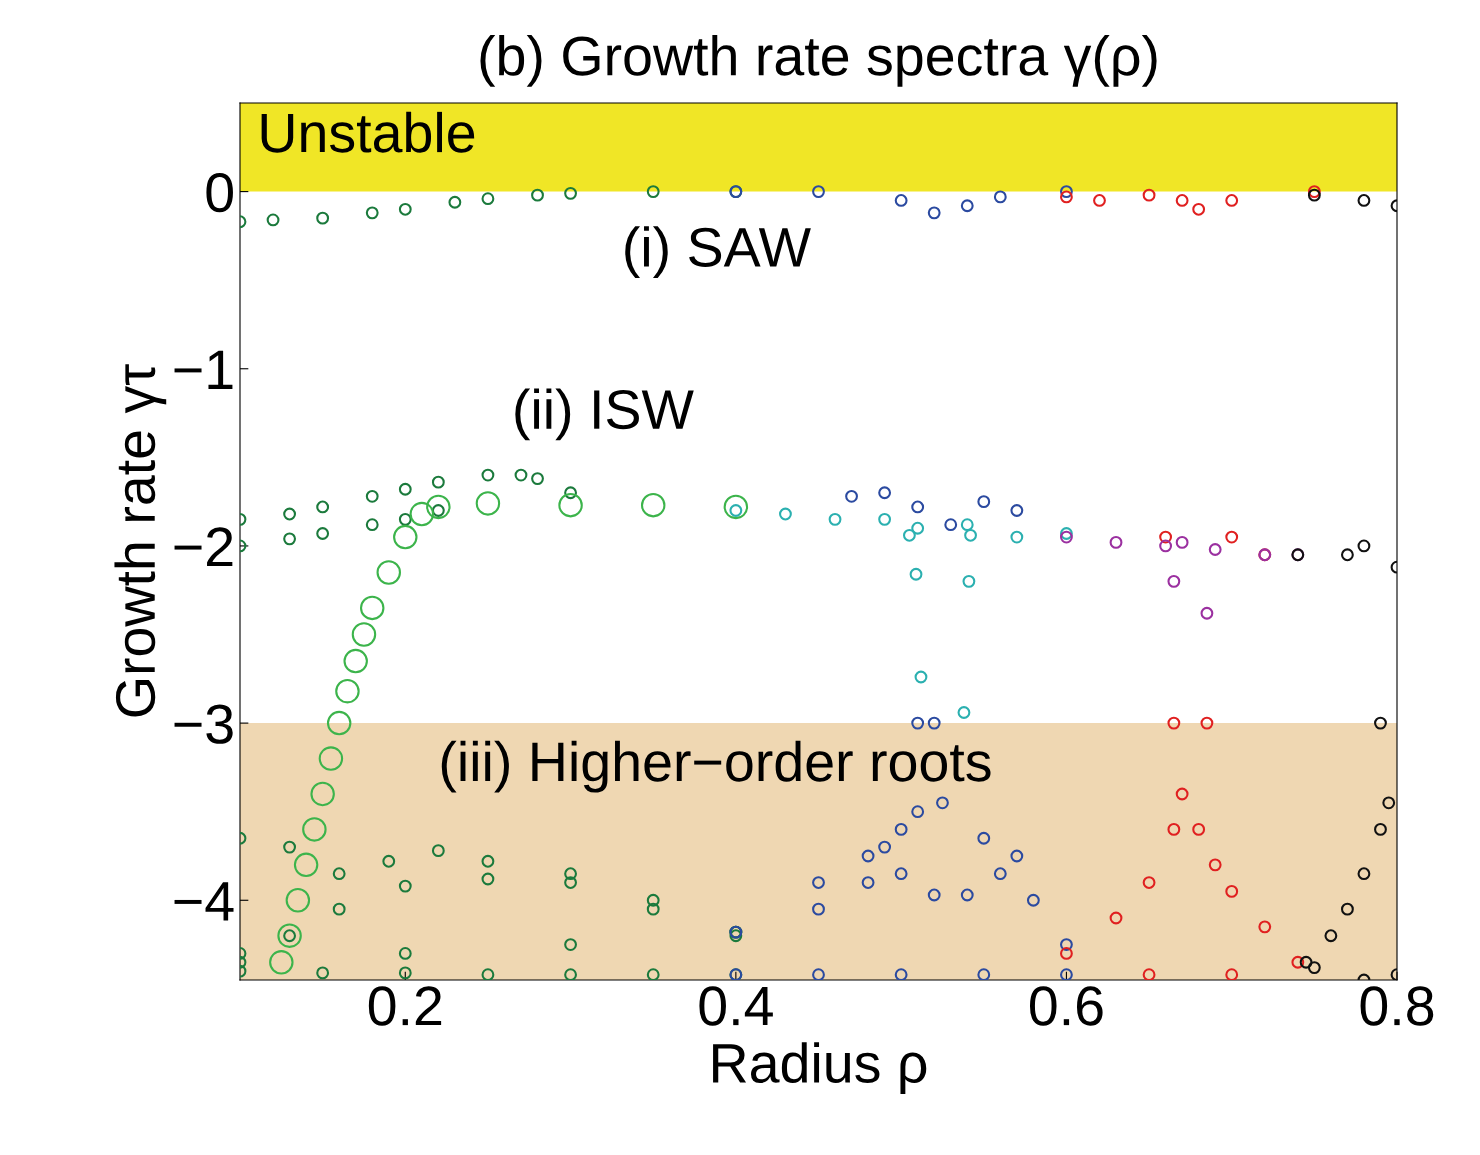 The width and height of the screenshot is (1480, 1155). I want to click on x-tick-label: 0.6, so click(1066, 1006).